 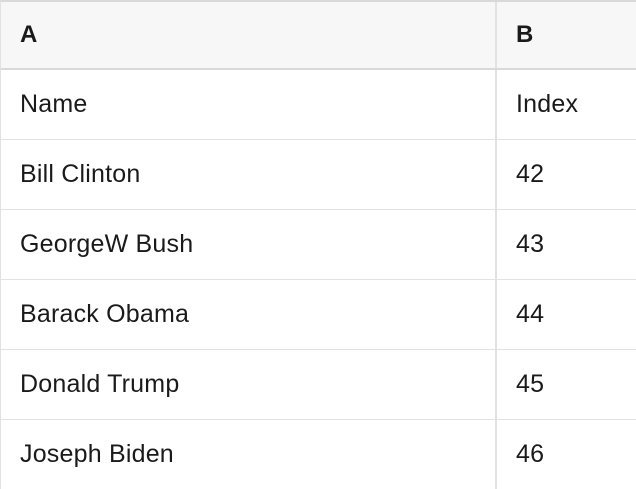 I want to click on table-row: Joseph Biden 46, so click(x=318, y=454).